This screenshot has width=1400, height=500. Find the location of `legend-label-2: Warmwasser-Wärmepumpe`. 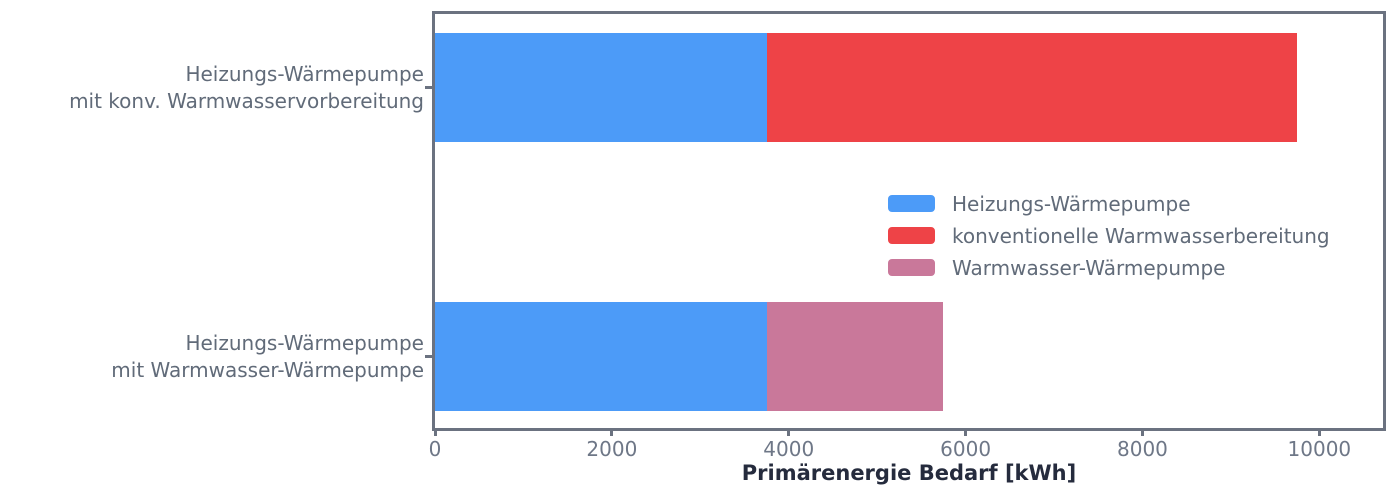

legend-label-2: Warmwasser-Wärmepumpe is located at coordinates (1089, 267).